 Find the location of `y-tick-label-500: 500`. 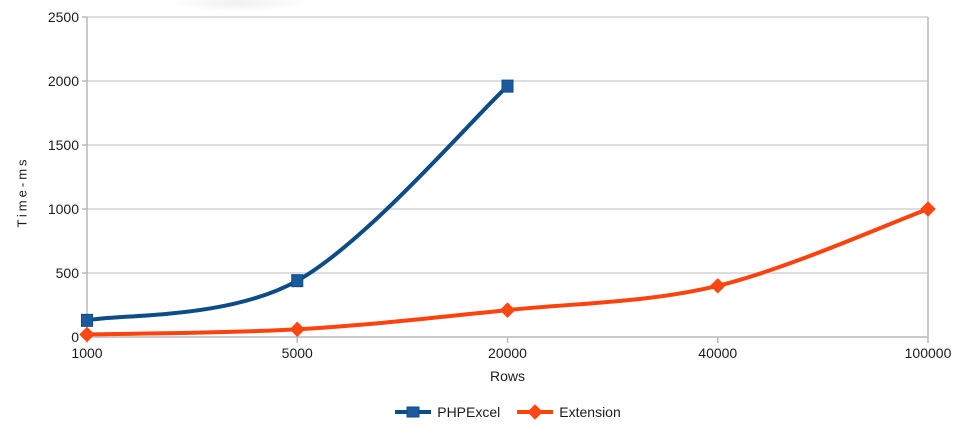

y-tick-label-500: 500 is located at coordinates (68, 273).